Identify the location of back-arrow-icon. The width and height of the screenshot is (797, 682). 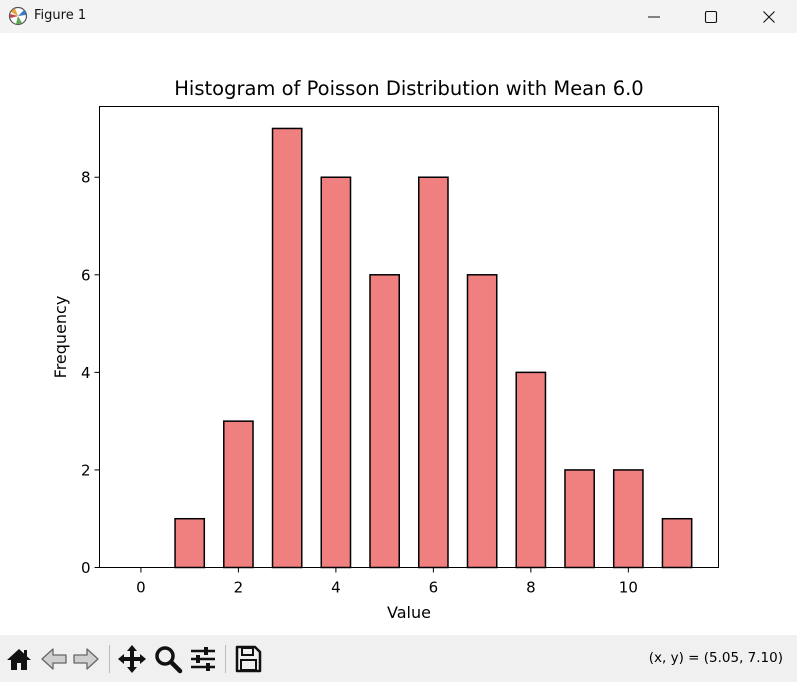
(54, 659).